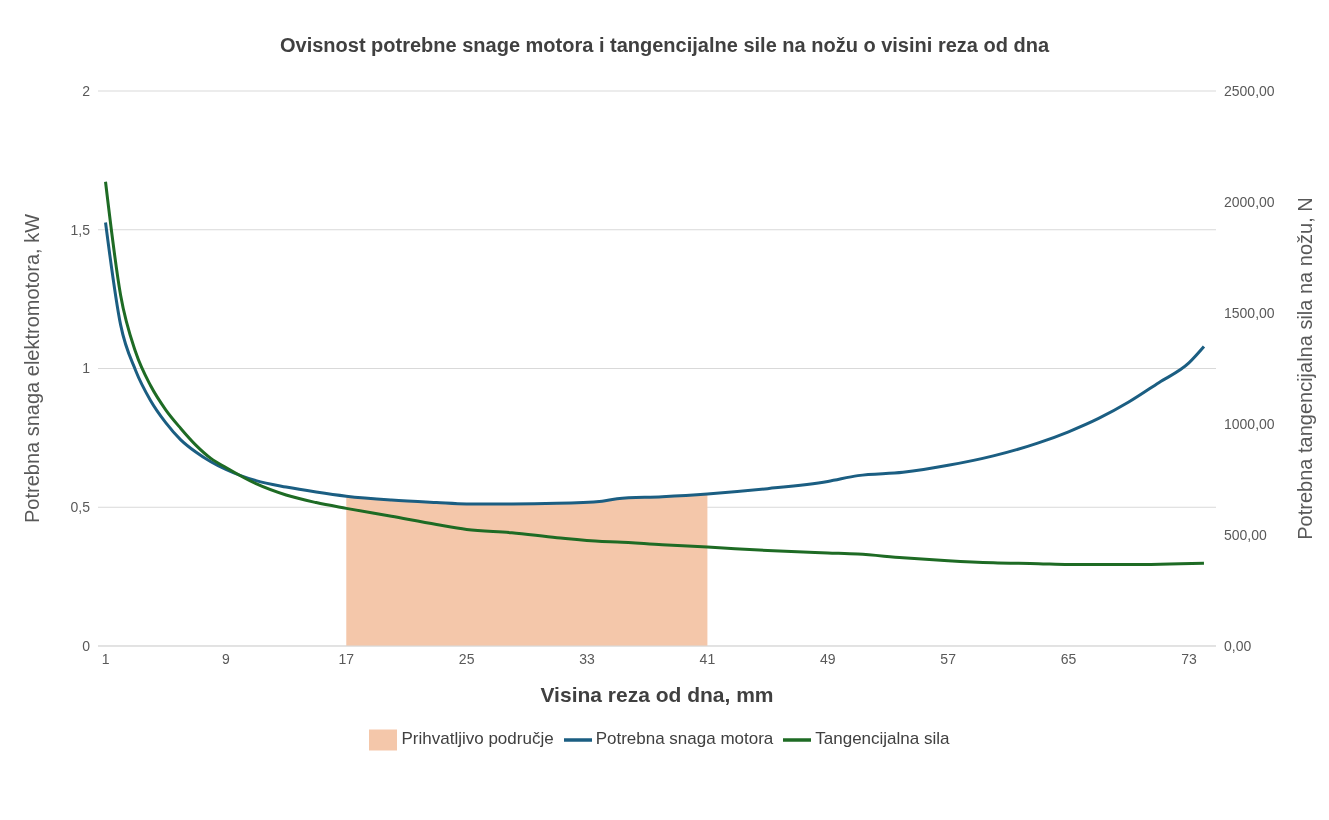 This screenshot has height=820, width=1329. What do you see at coordinates (882, 739) in the screenshot?
I see `legend-label: Tangencijalna sila` at bounding box center [882, 739].